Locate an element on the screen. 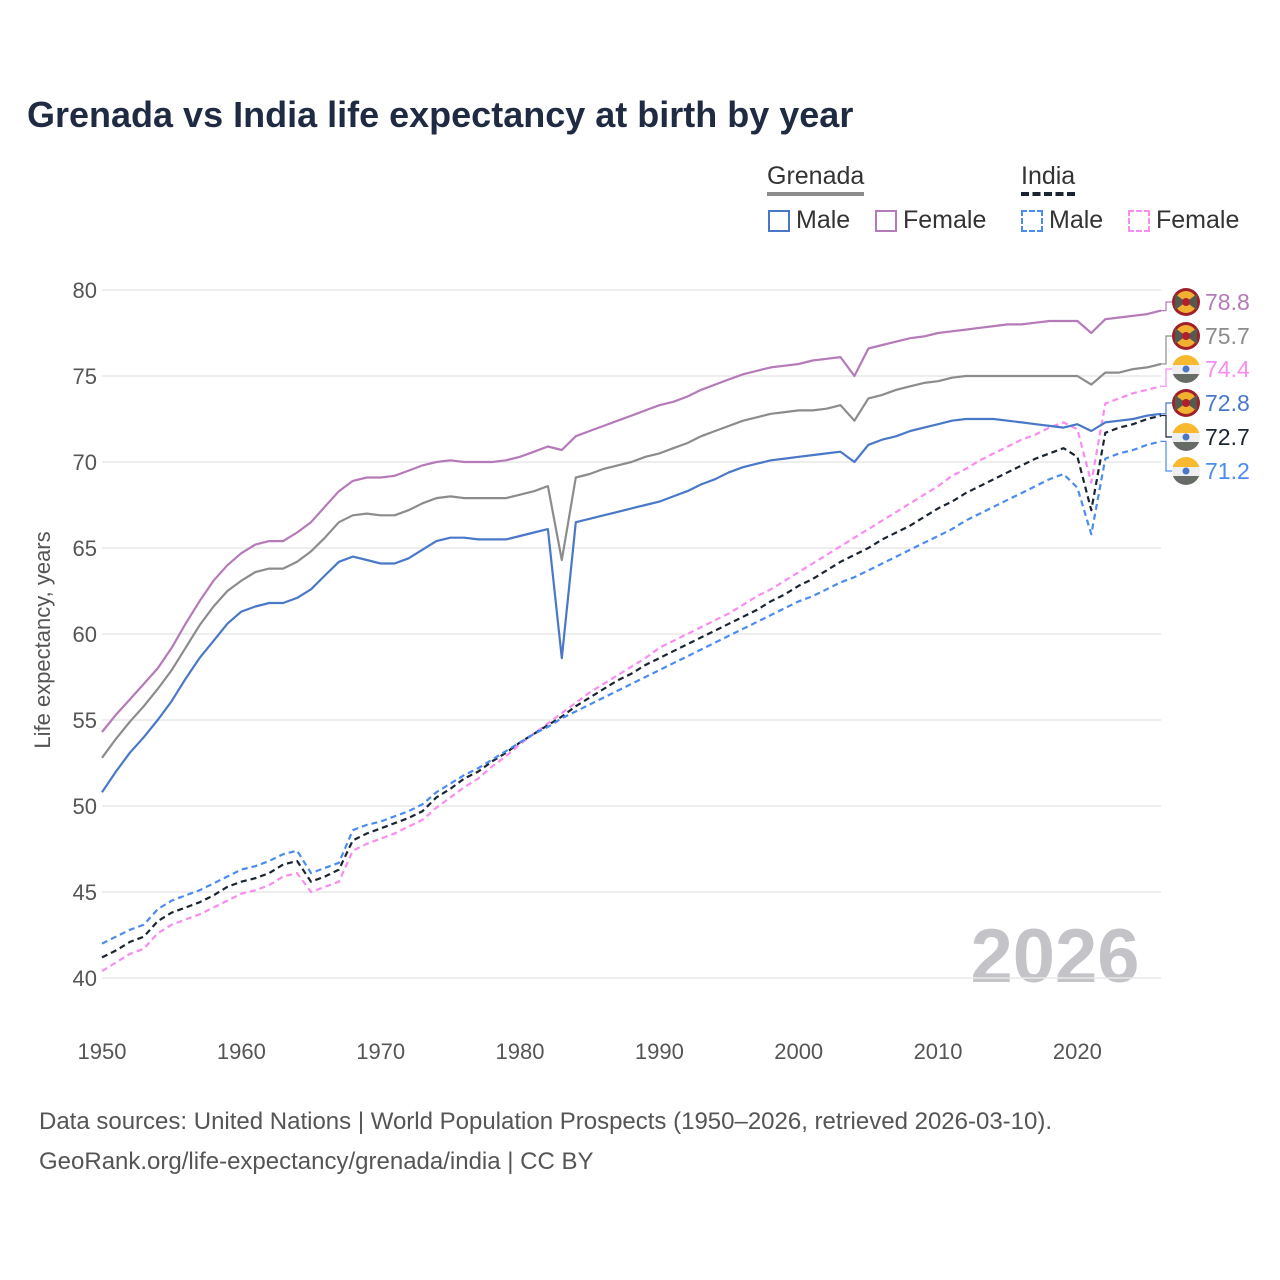 The image size is (1280, 1280). y-tick-label: 40 is located at coordinates (85, 978).